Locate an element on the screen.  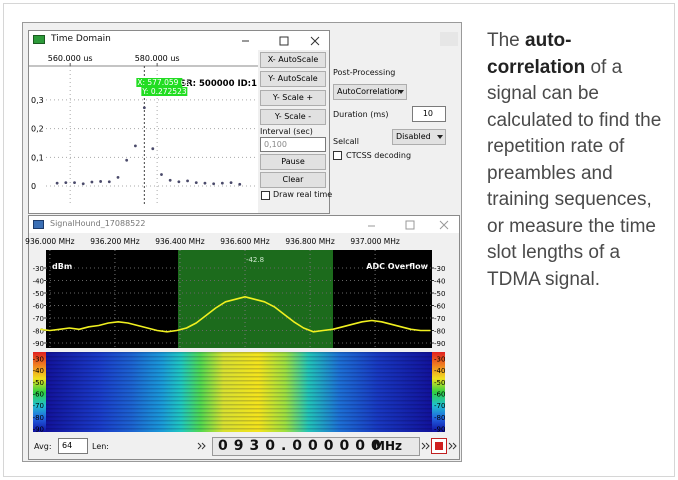
draw-real-time-label: Draw real time is located at coordinates (303, 194).